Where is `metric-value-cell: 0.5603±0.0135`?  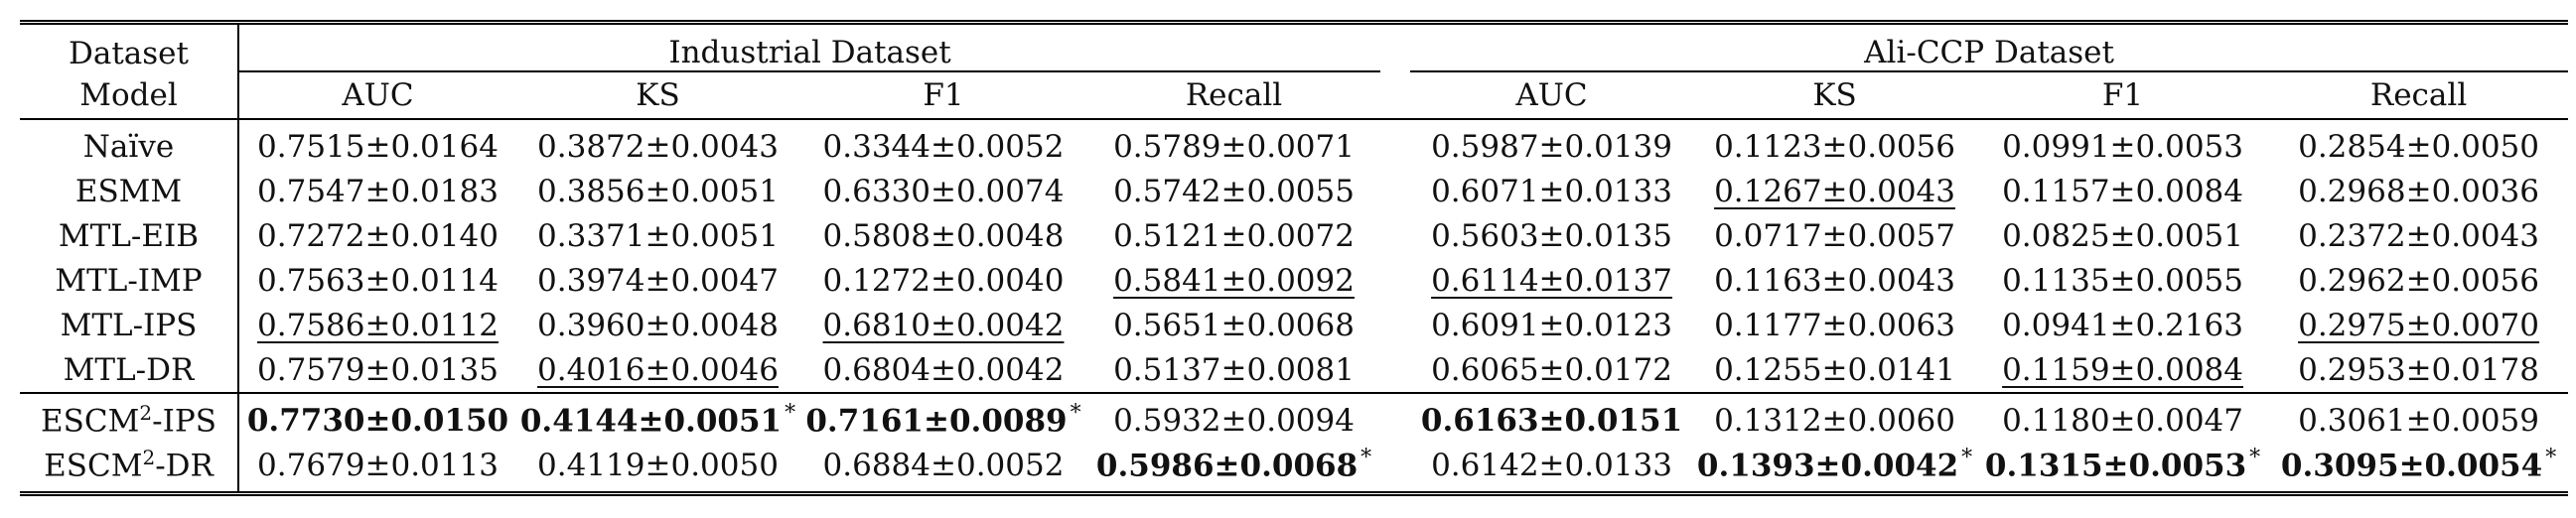
metric-value-cell: 0.5603±0.0135 is located at coordinates (1551, 235).